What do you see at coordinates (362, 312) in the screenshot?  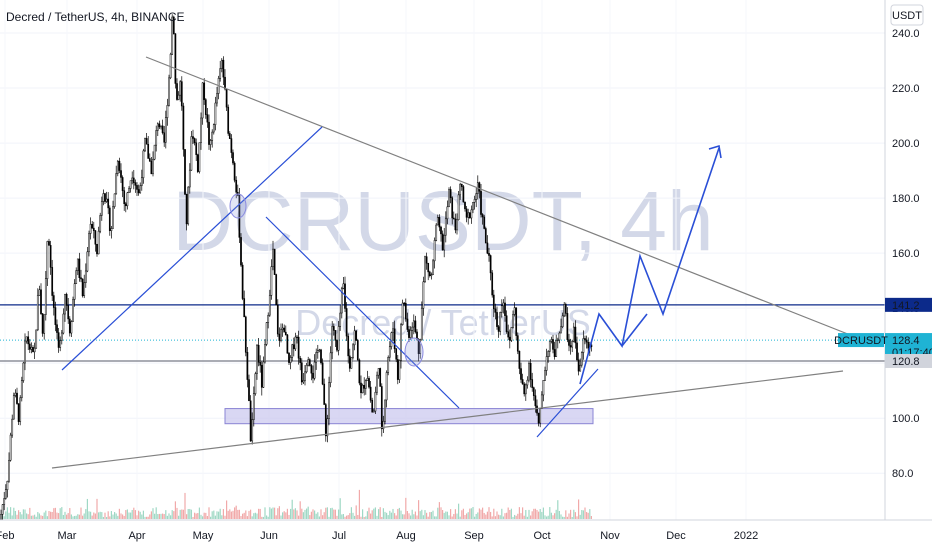 I see `blue-trendline-fall` at bounding box center [362, 312].